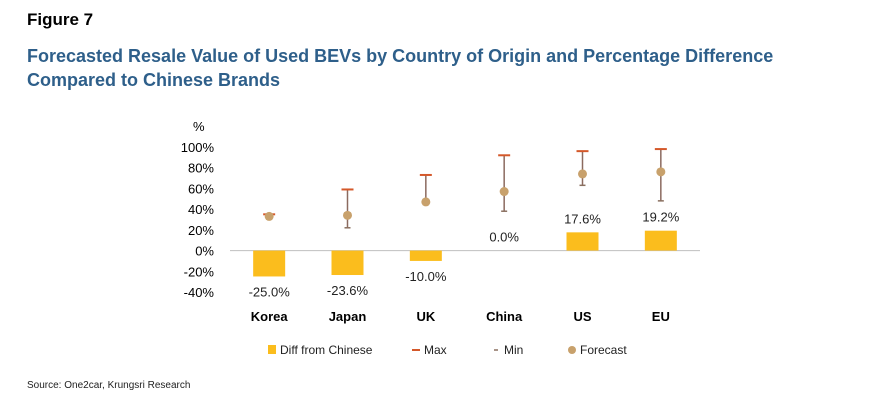  What do you see at coordinates (582, 218) in the screenshot?
I see `bar-data-label: 17.6%` at bounding box center [582, 218].